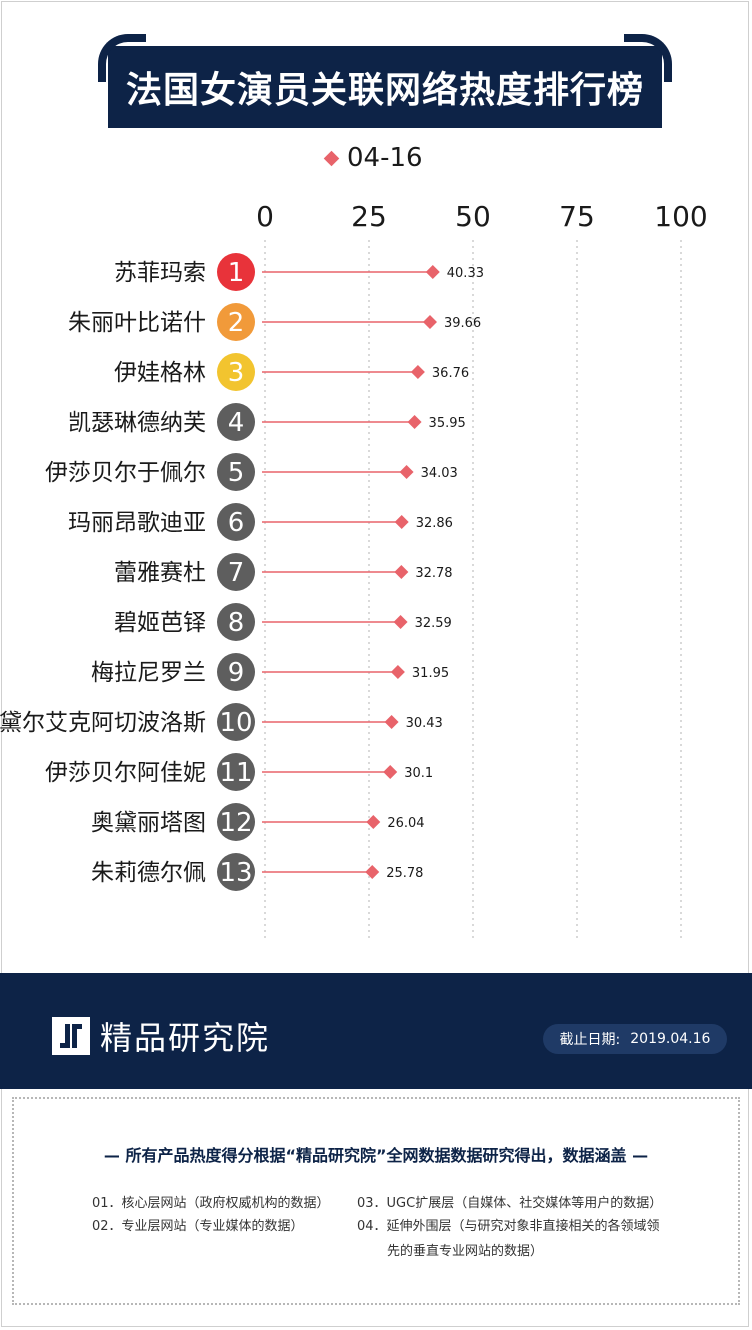 The width and height of the screenshot is (752, 1330). What do you see at coordinates (465, 1251) in the screenshot?
I see `note-item: 先的垂直专业网站的数据）` at bounding box center [465, 1251].